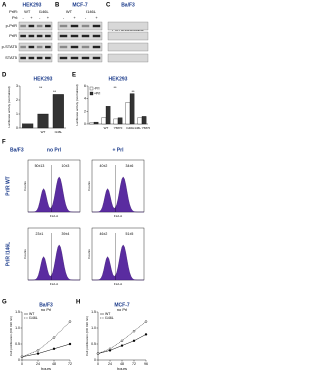 The height and width of the screenshot is (375, 320). Describe the element at coordinates (4, 143) in the screenshot. I see `panel-letter: F` at that location.